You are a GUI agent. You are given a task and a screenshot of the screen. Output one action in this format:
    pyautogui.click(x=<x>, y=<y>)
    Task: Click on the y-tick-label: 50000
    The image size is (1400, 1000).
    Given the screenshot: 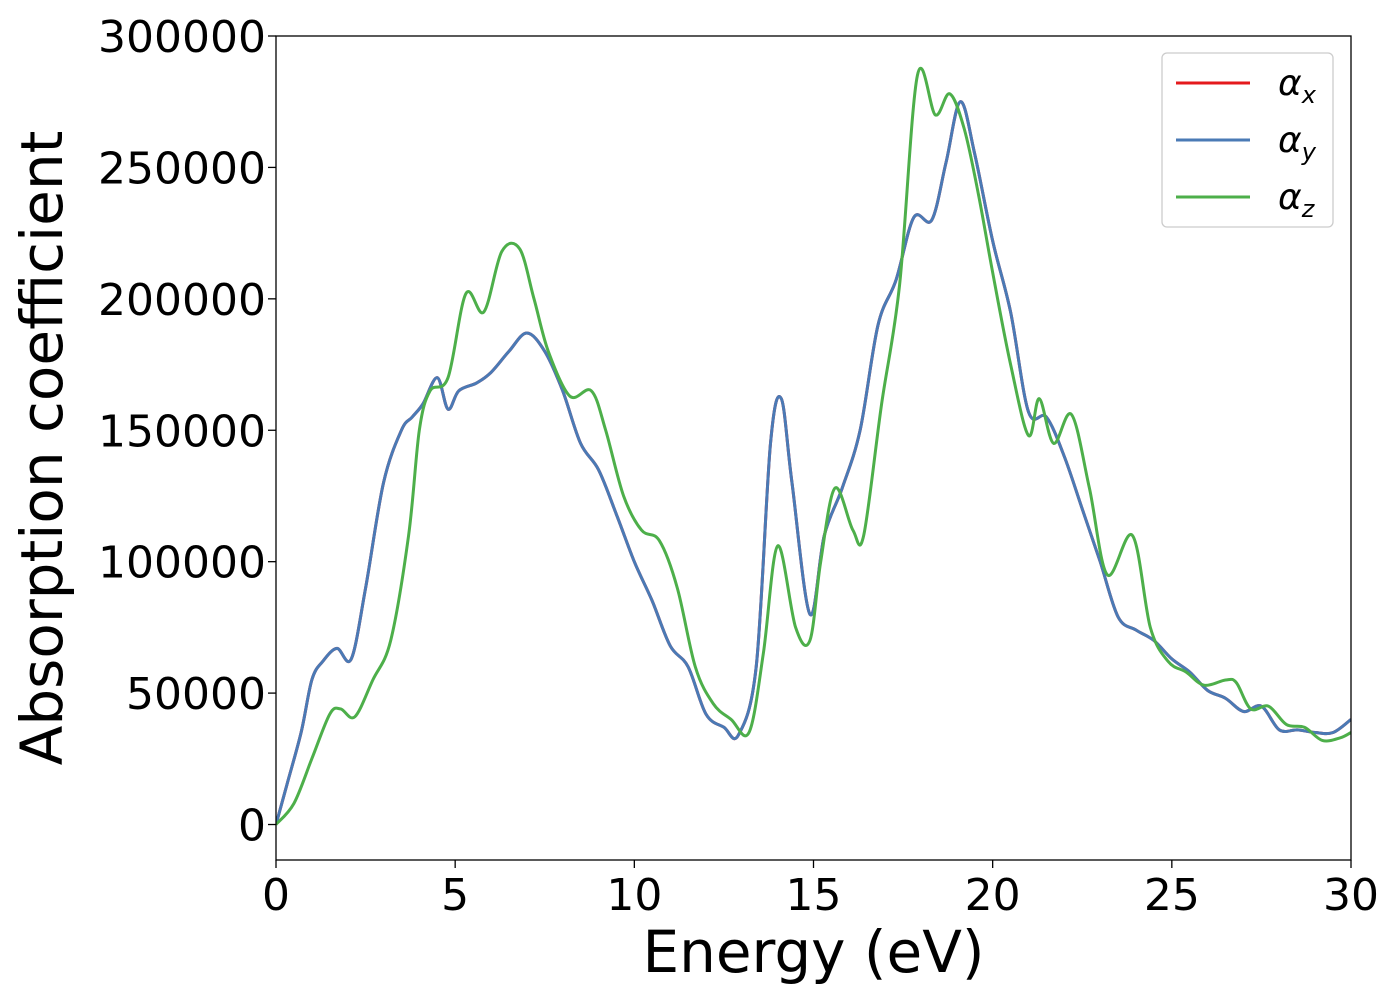 What is the action you would take?
    pyautogui.click(x=196, y=694)
    